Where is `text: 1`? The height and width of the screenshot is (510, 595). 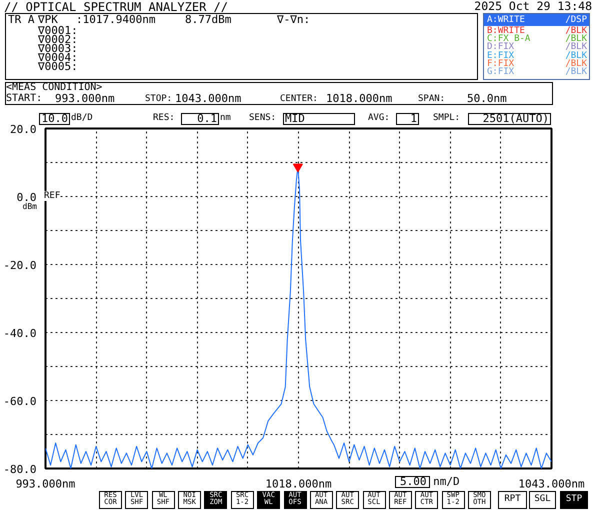 text: 1 is located at coordinates (413, 119).